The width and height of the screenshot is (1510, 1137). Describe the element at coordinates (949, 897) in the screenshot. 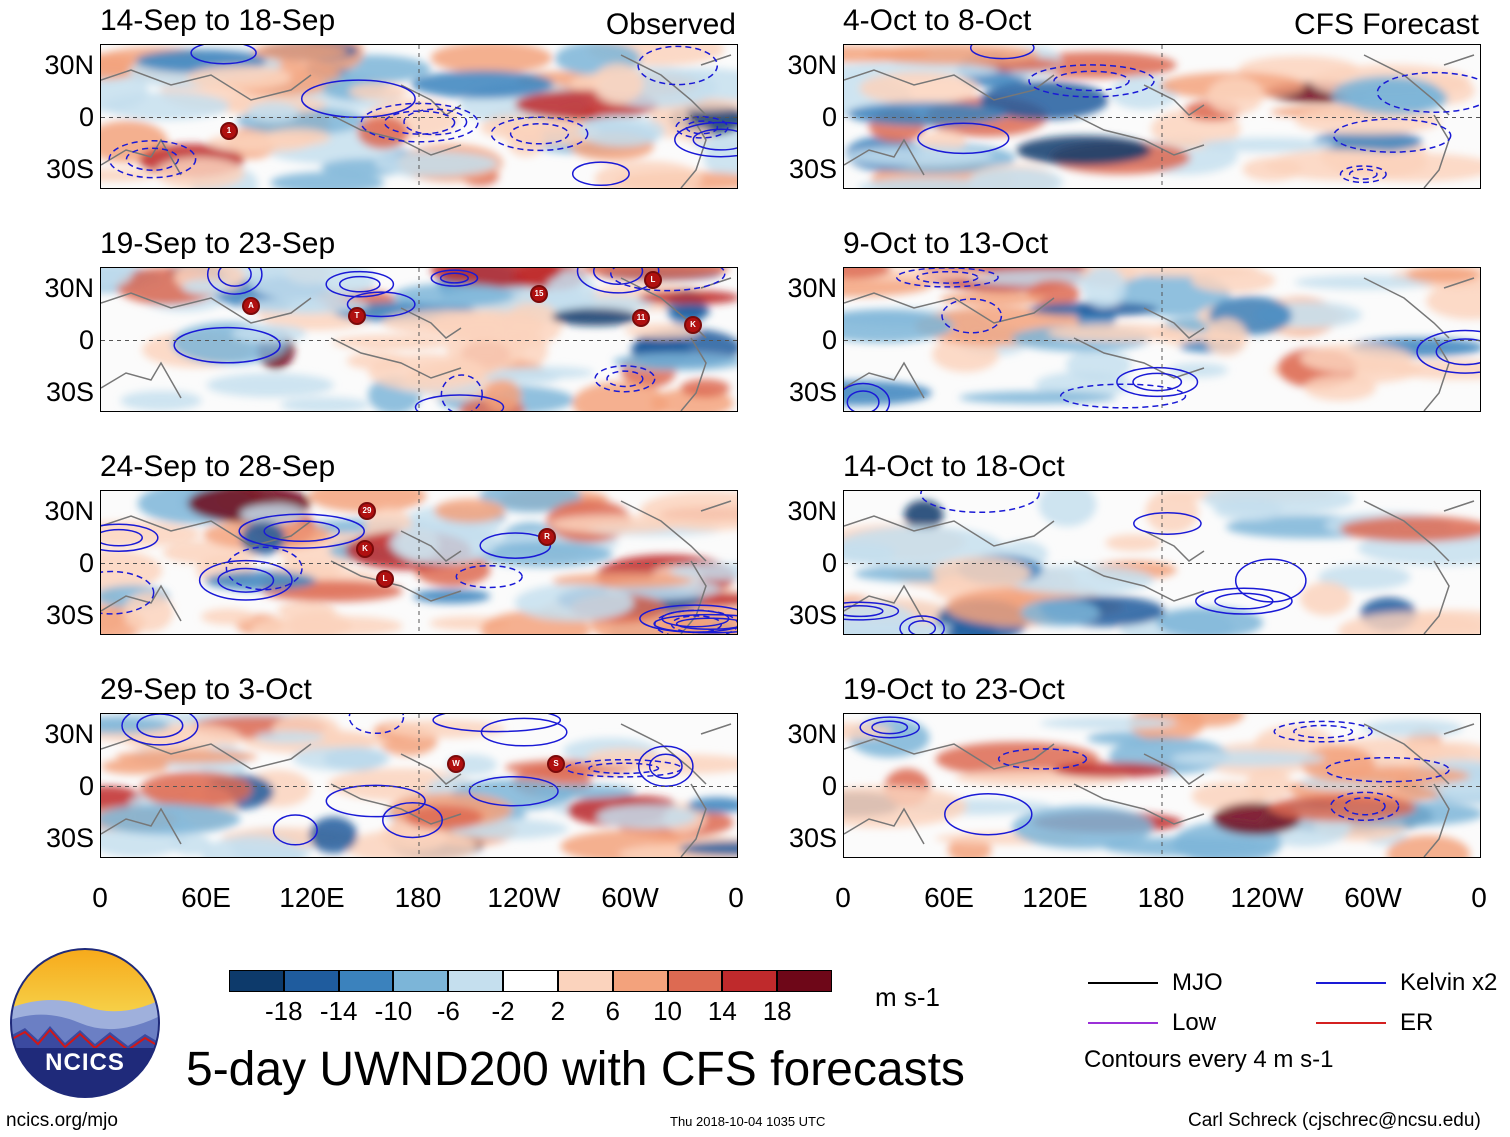

I see `lon-label: 60E` at that location.